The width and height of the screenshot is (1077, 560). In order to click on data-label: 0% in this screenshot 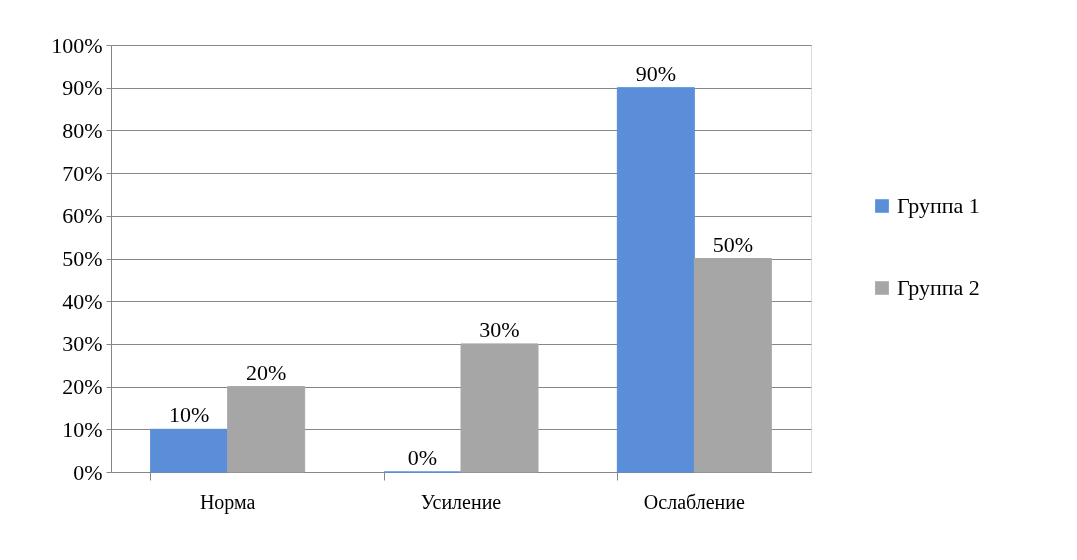, I will do `click(422, 457)`.